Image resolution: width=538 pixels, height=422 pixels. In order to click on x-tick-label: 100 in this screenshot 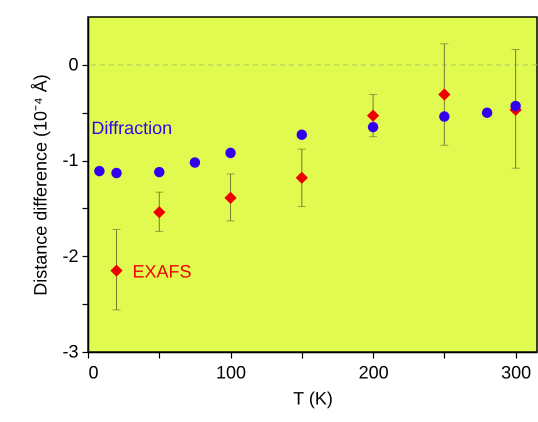, I will do `click(231, 372)`.